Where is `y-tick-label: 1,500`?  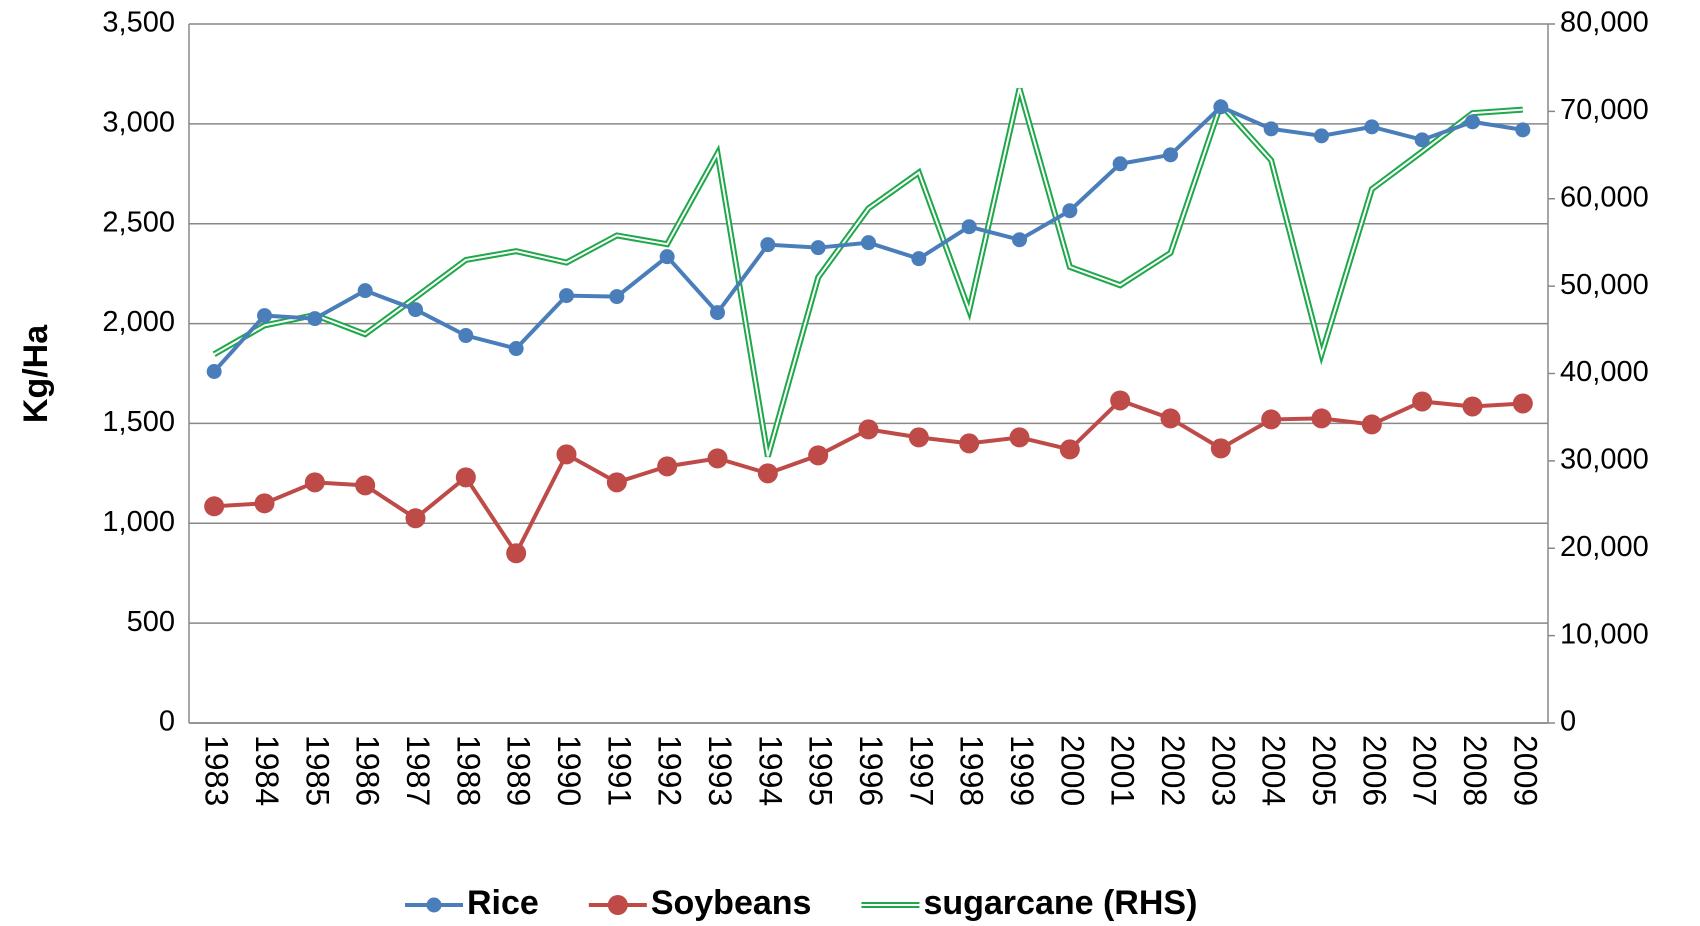
y-tick-label: 1,500 is located at coordinates (138, 422).